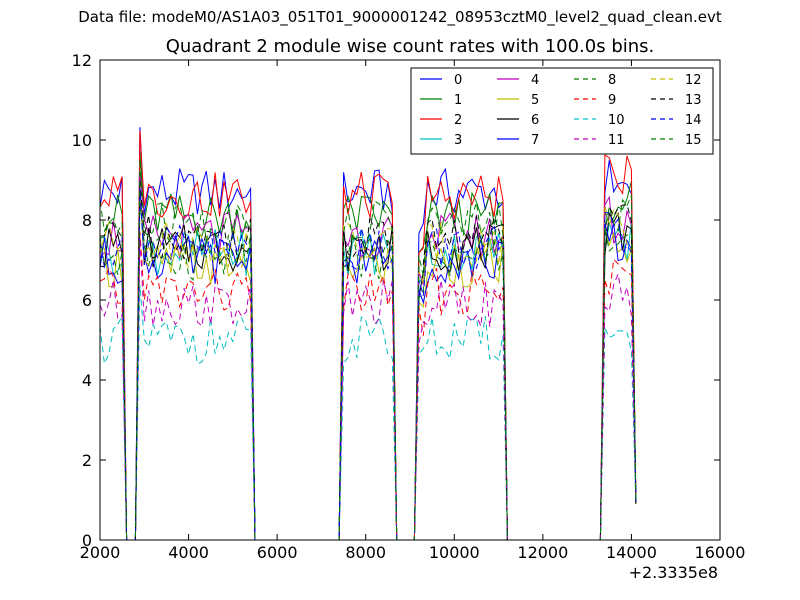  I want to click on y-tick-label: 0, so click(87, 540).